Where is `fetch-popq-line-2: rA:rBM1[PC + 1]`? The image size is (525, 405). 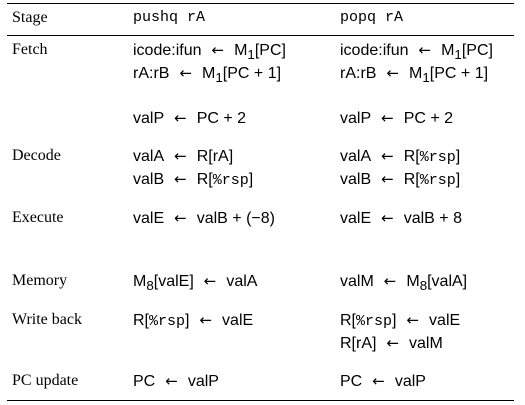
fetch-popq-line-2: rA:rBM1[PC + 1] is located at coordinates (414, 75).